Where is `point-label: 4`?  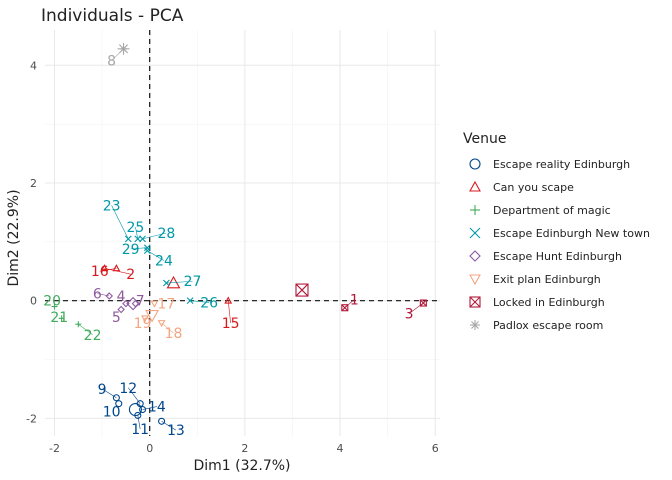
point-label: 4 is located at coordinates (121, 297).